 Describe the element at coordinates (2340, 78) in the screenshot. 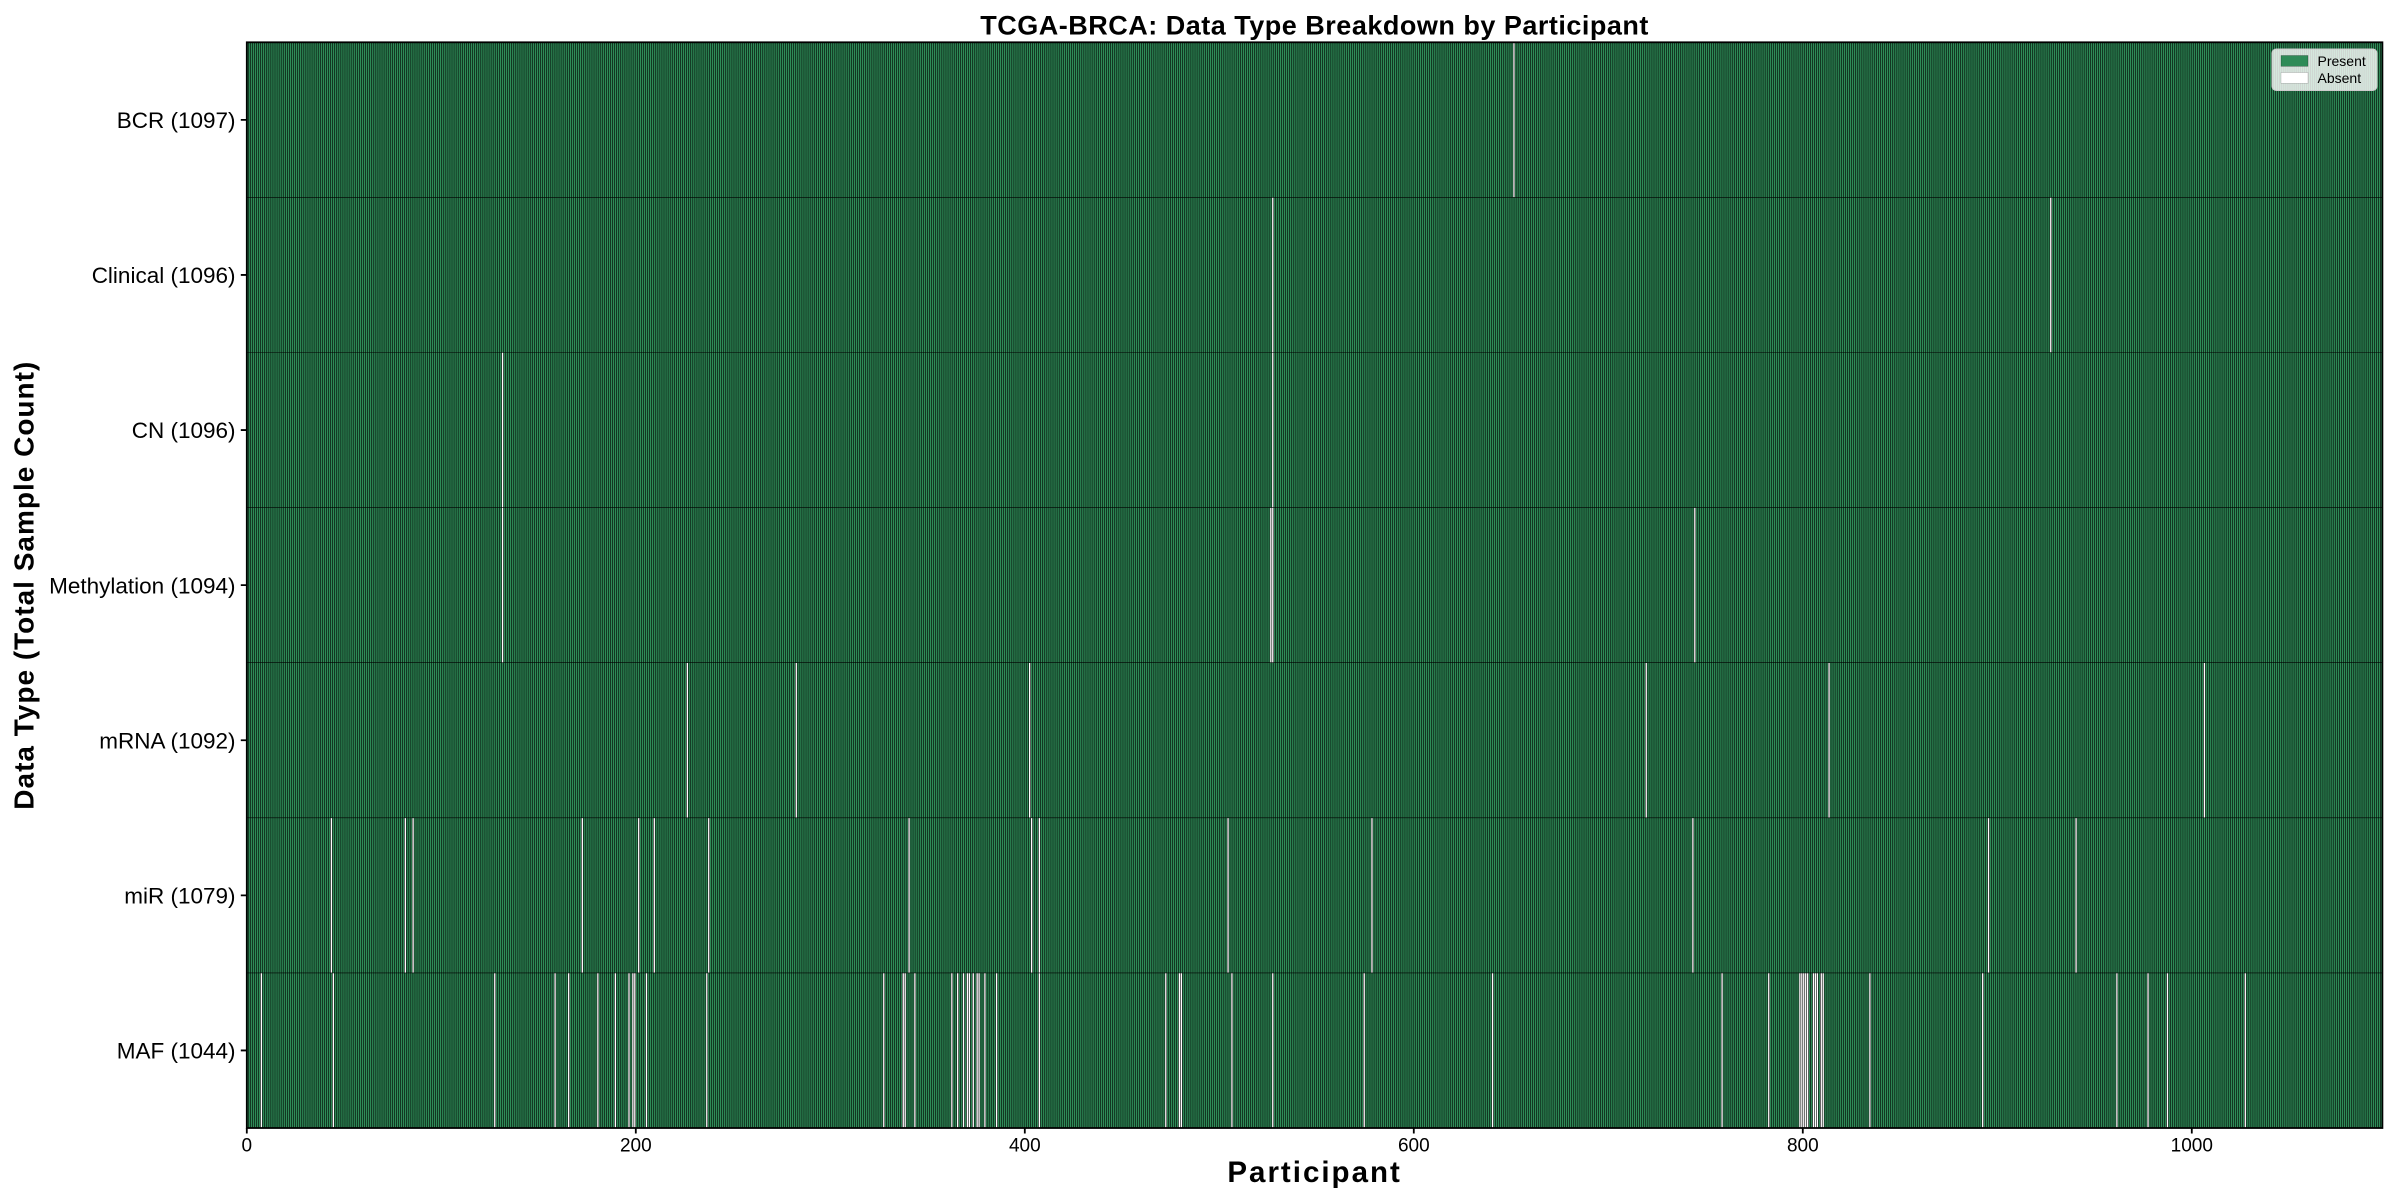

I see `svg-text: Absent` at that location.